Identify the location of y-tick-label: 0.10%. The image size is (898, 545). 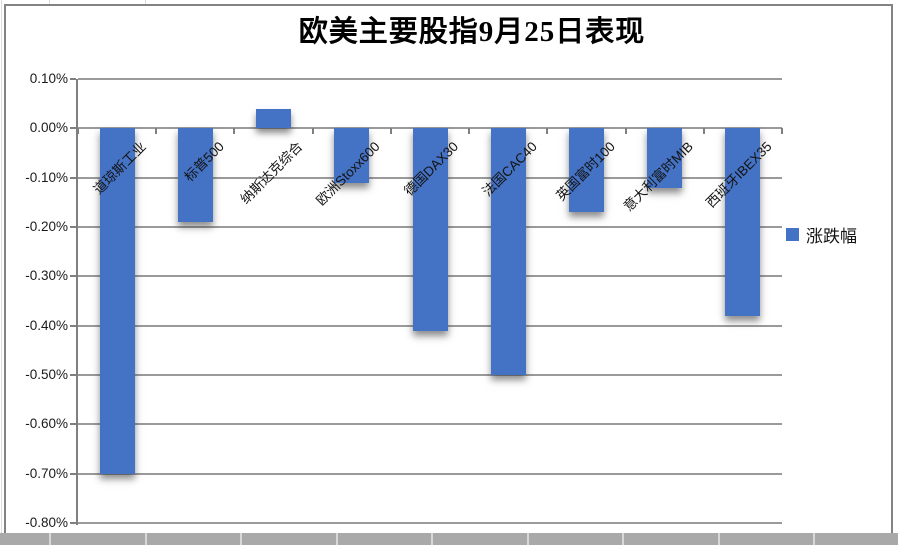
(48, 78).